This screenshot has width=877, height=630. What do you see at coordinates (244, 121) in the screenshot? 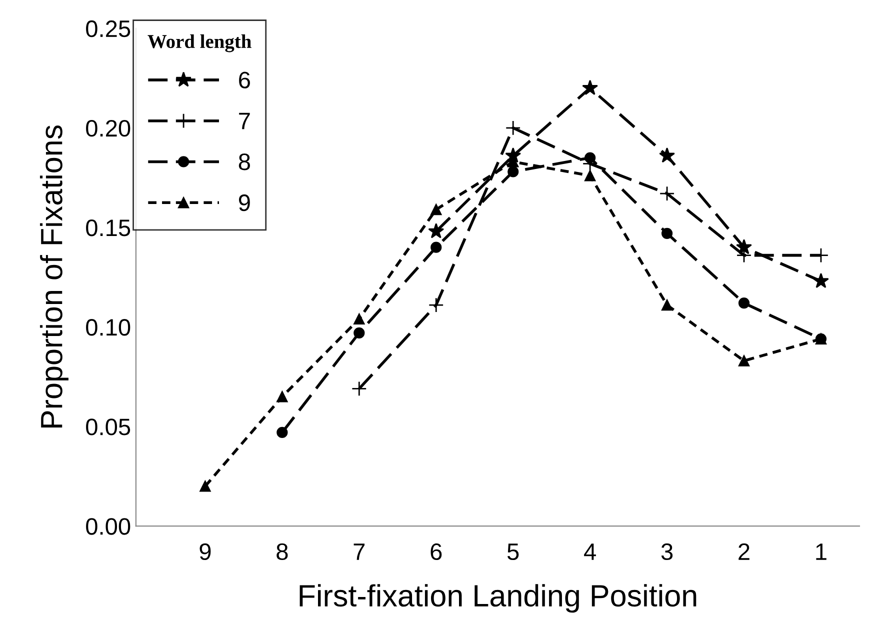
I see `legend-label: 7` at bounding box center [244, 121].